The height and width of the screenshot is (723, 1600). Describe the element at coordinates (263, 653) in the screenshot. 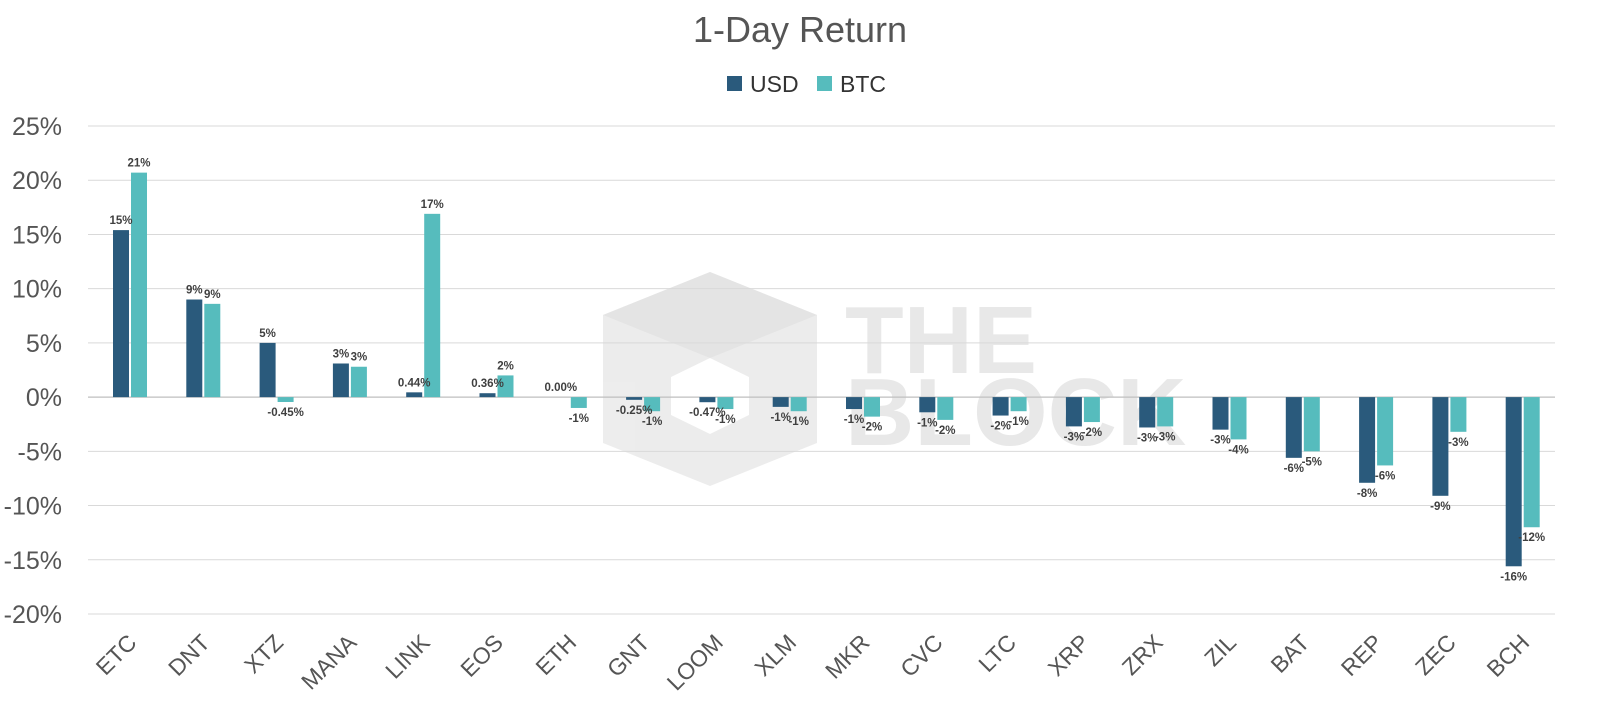

I see `x-tick-label-xtz: XTZ` at that location.